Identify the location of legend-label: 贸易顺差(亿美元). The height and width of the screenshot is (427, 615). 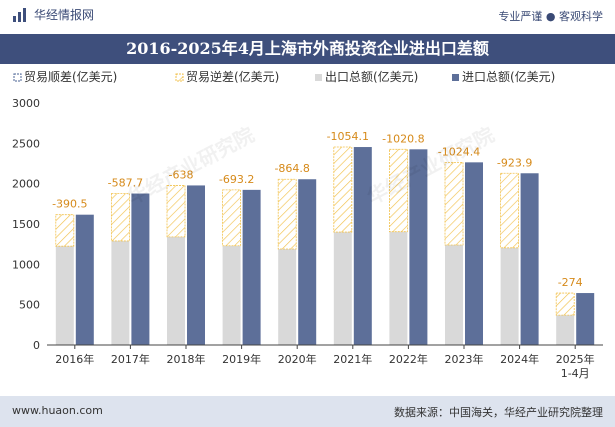
(70, 76).